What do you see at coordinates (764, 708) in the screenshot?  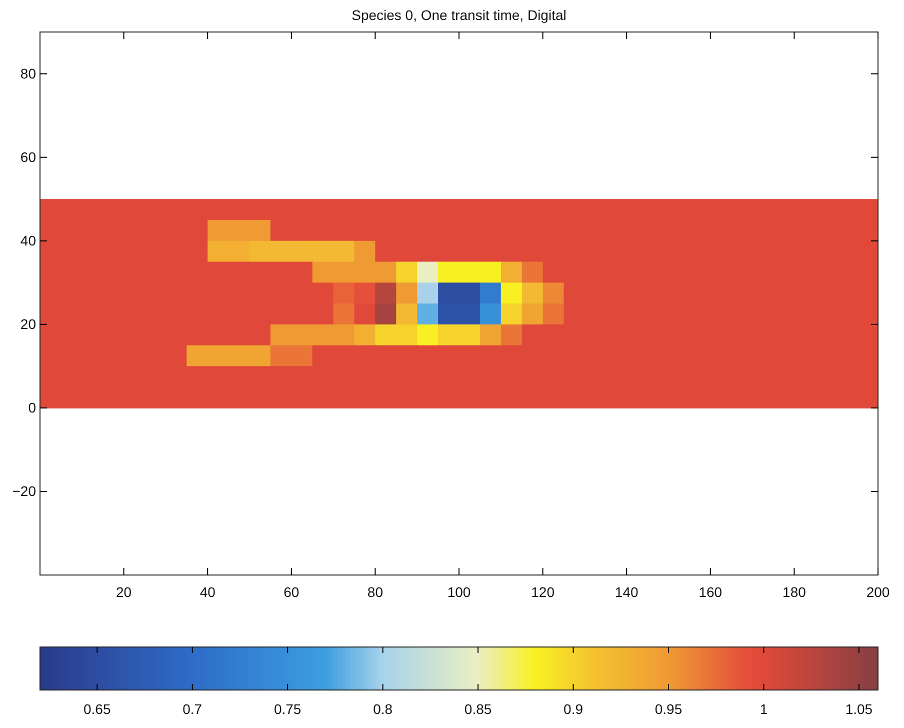 I see `color-bar-label: 1` at bounding box center [764, 708].